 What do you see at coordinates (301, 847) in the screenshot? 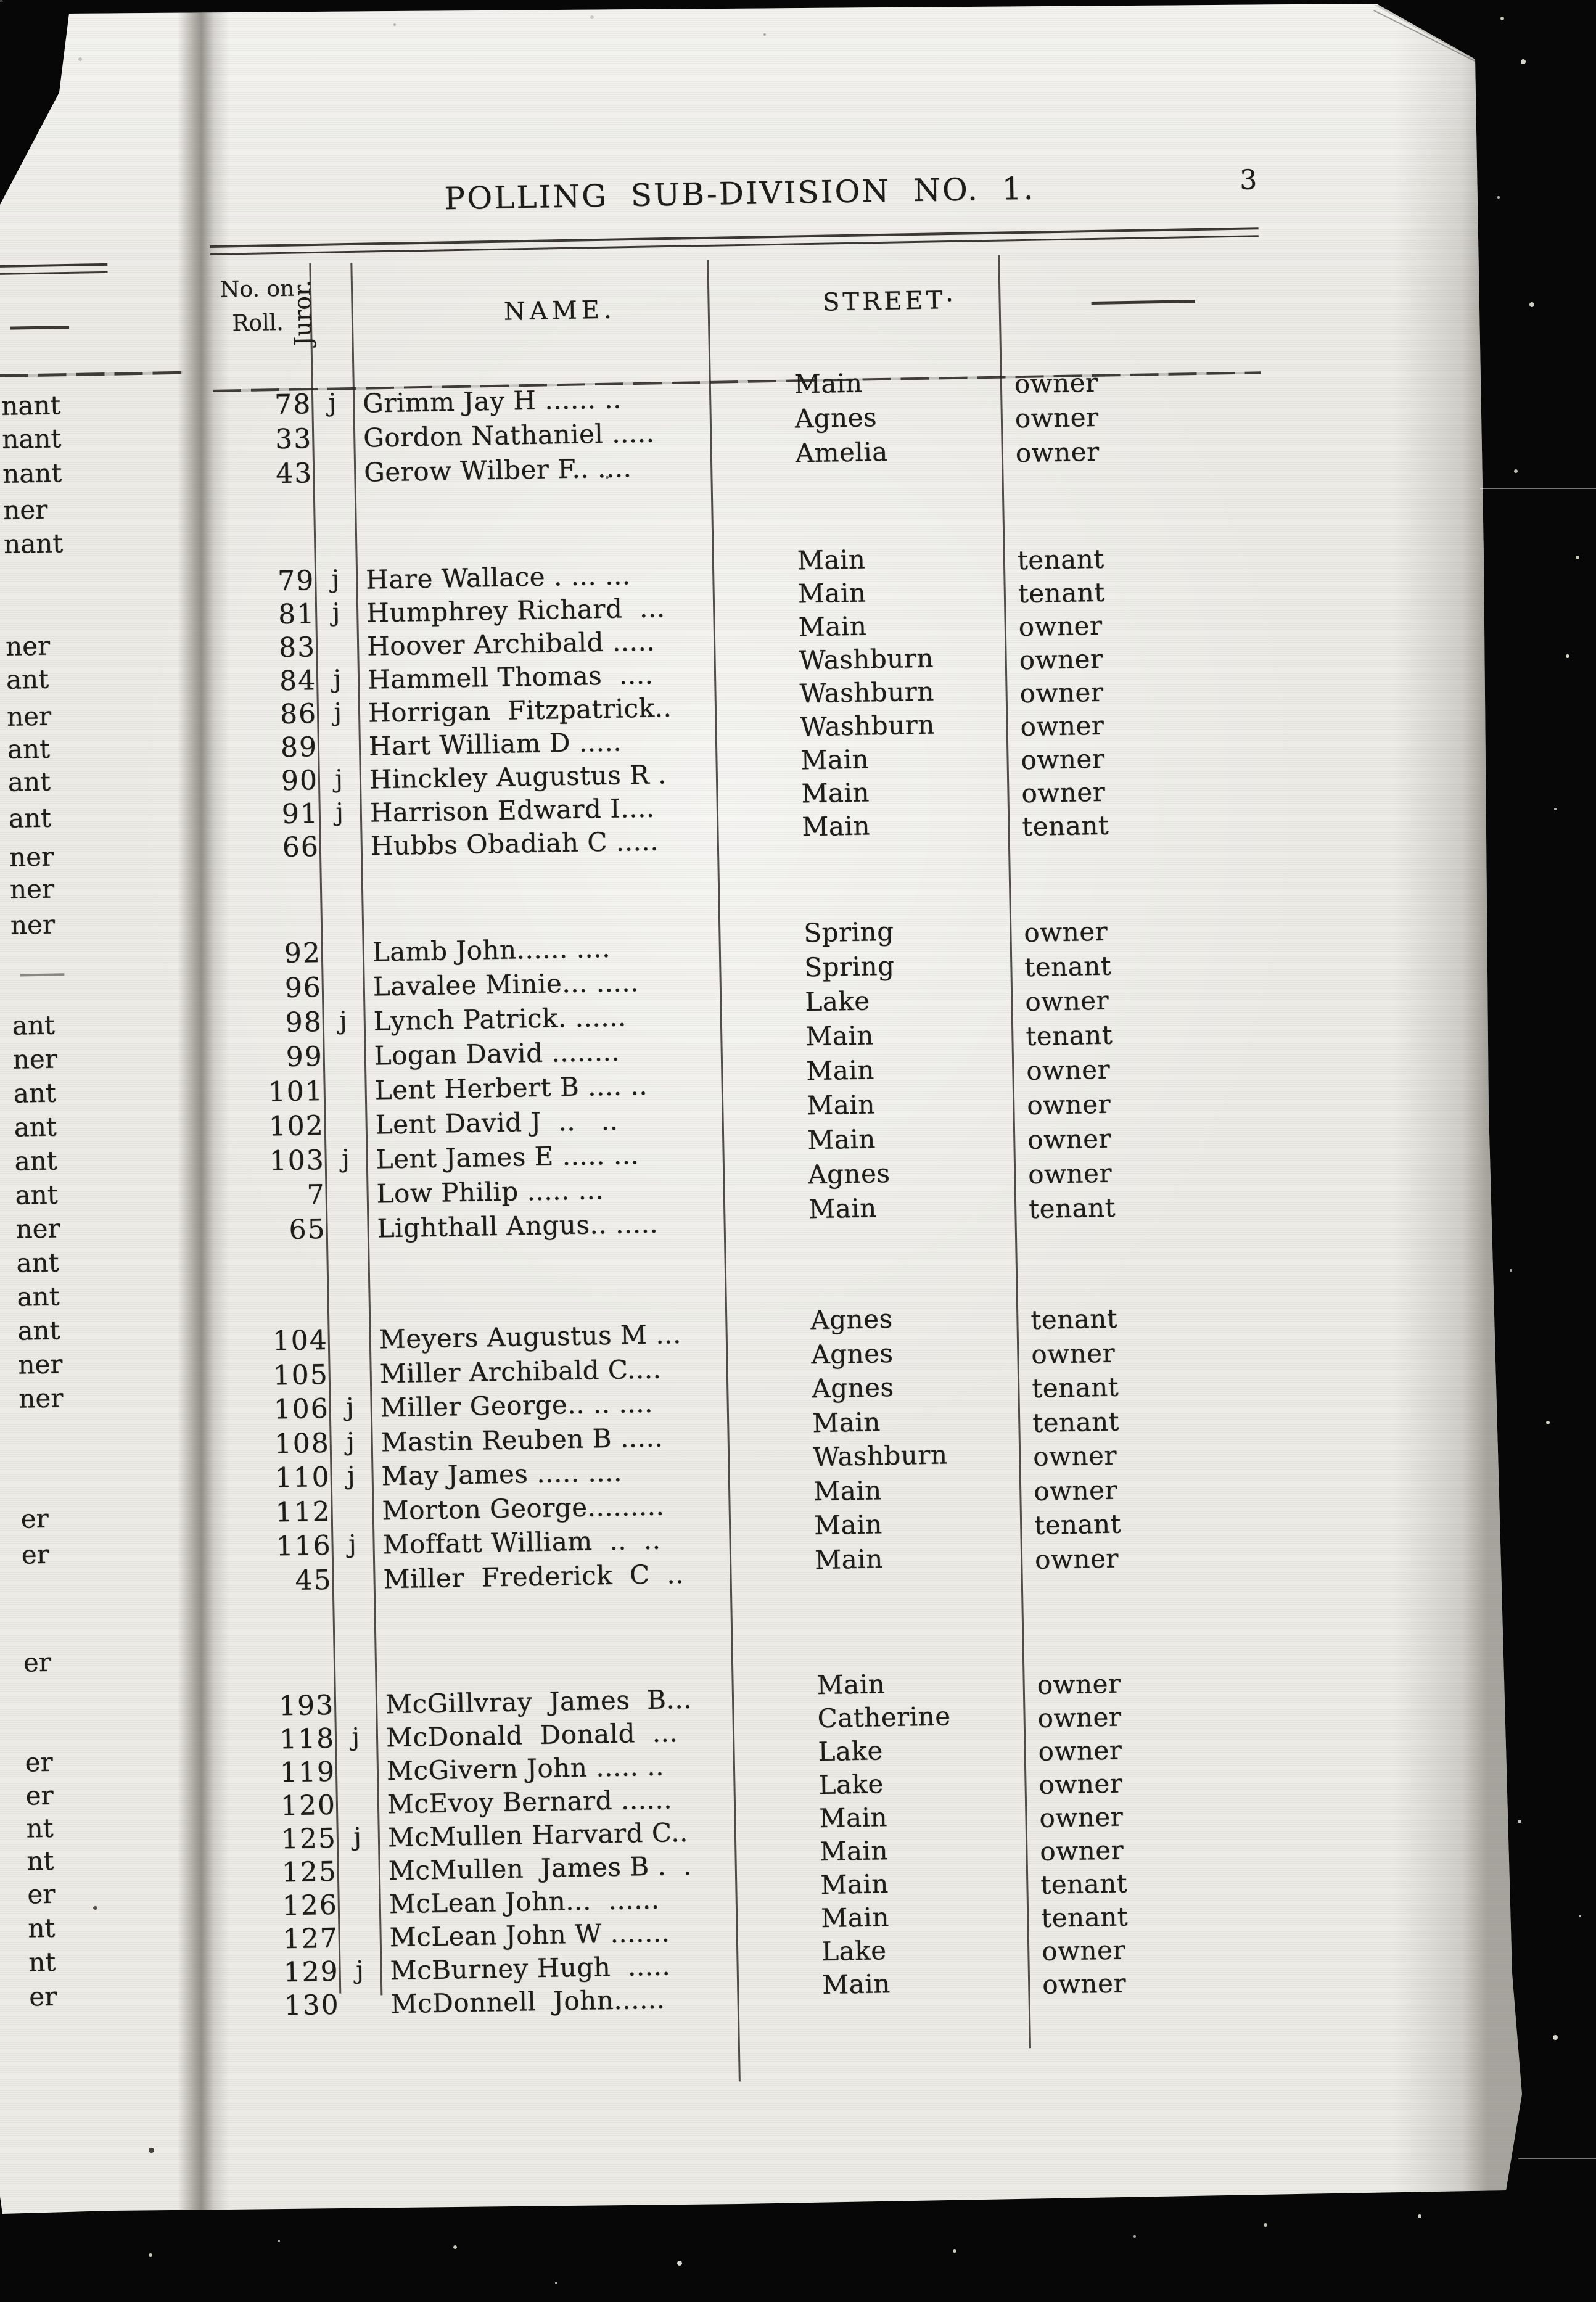
I see `roll-number-cell: 66` at bounding box center [301, 847].